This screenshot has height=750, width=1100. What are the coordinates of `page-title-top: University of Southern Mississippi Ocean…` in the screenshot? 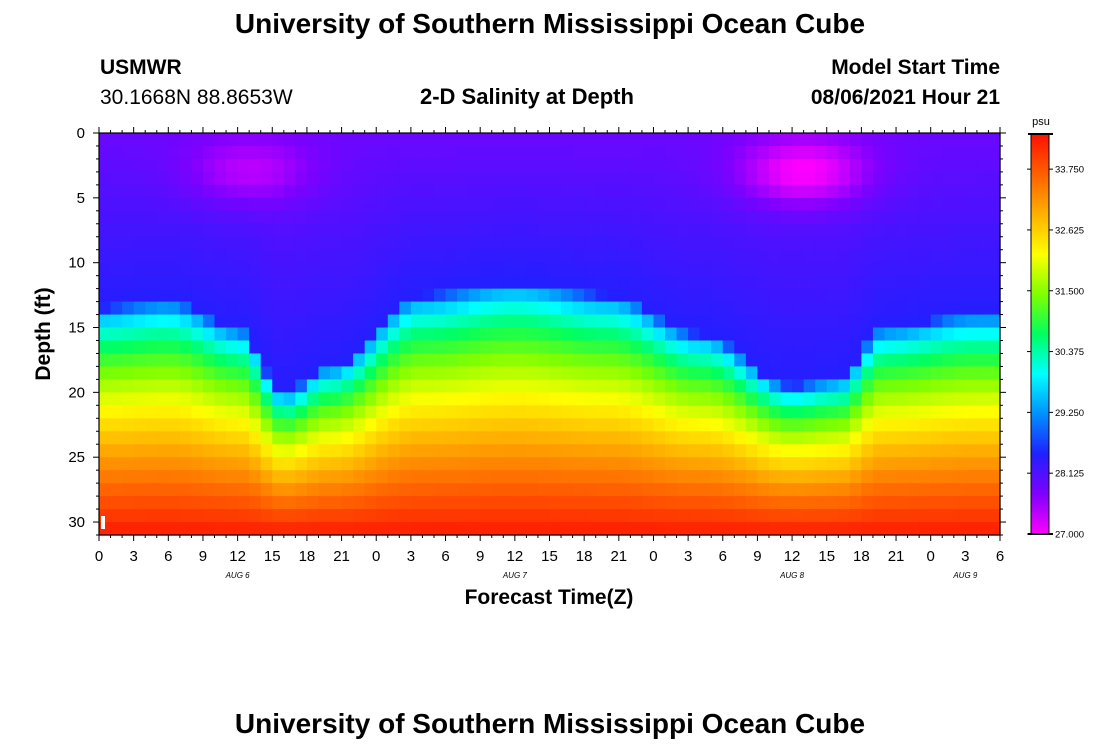 It's located at (550, 23).